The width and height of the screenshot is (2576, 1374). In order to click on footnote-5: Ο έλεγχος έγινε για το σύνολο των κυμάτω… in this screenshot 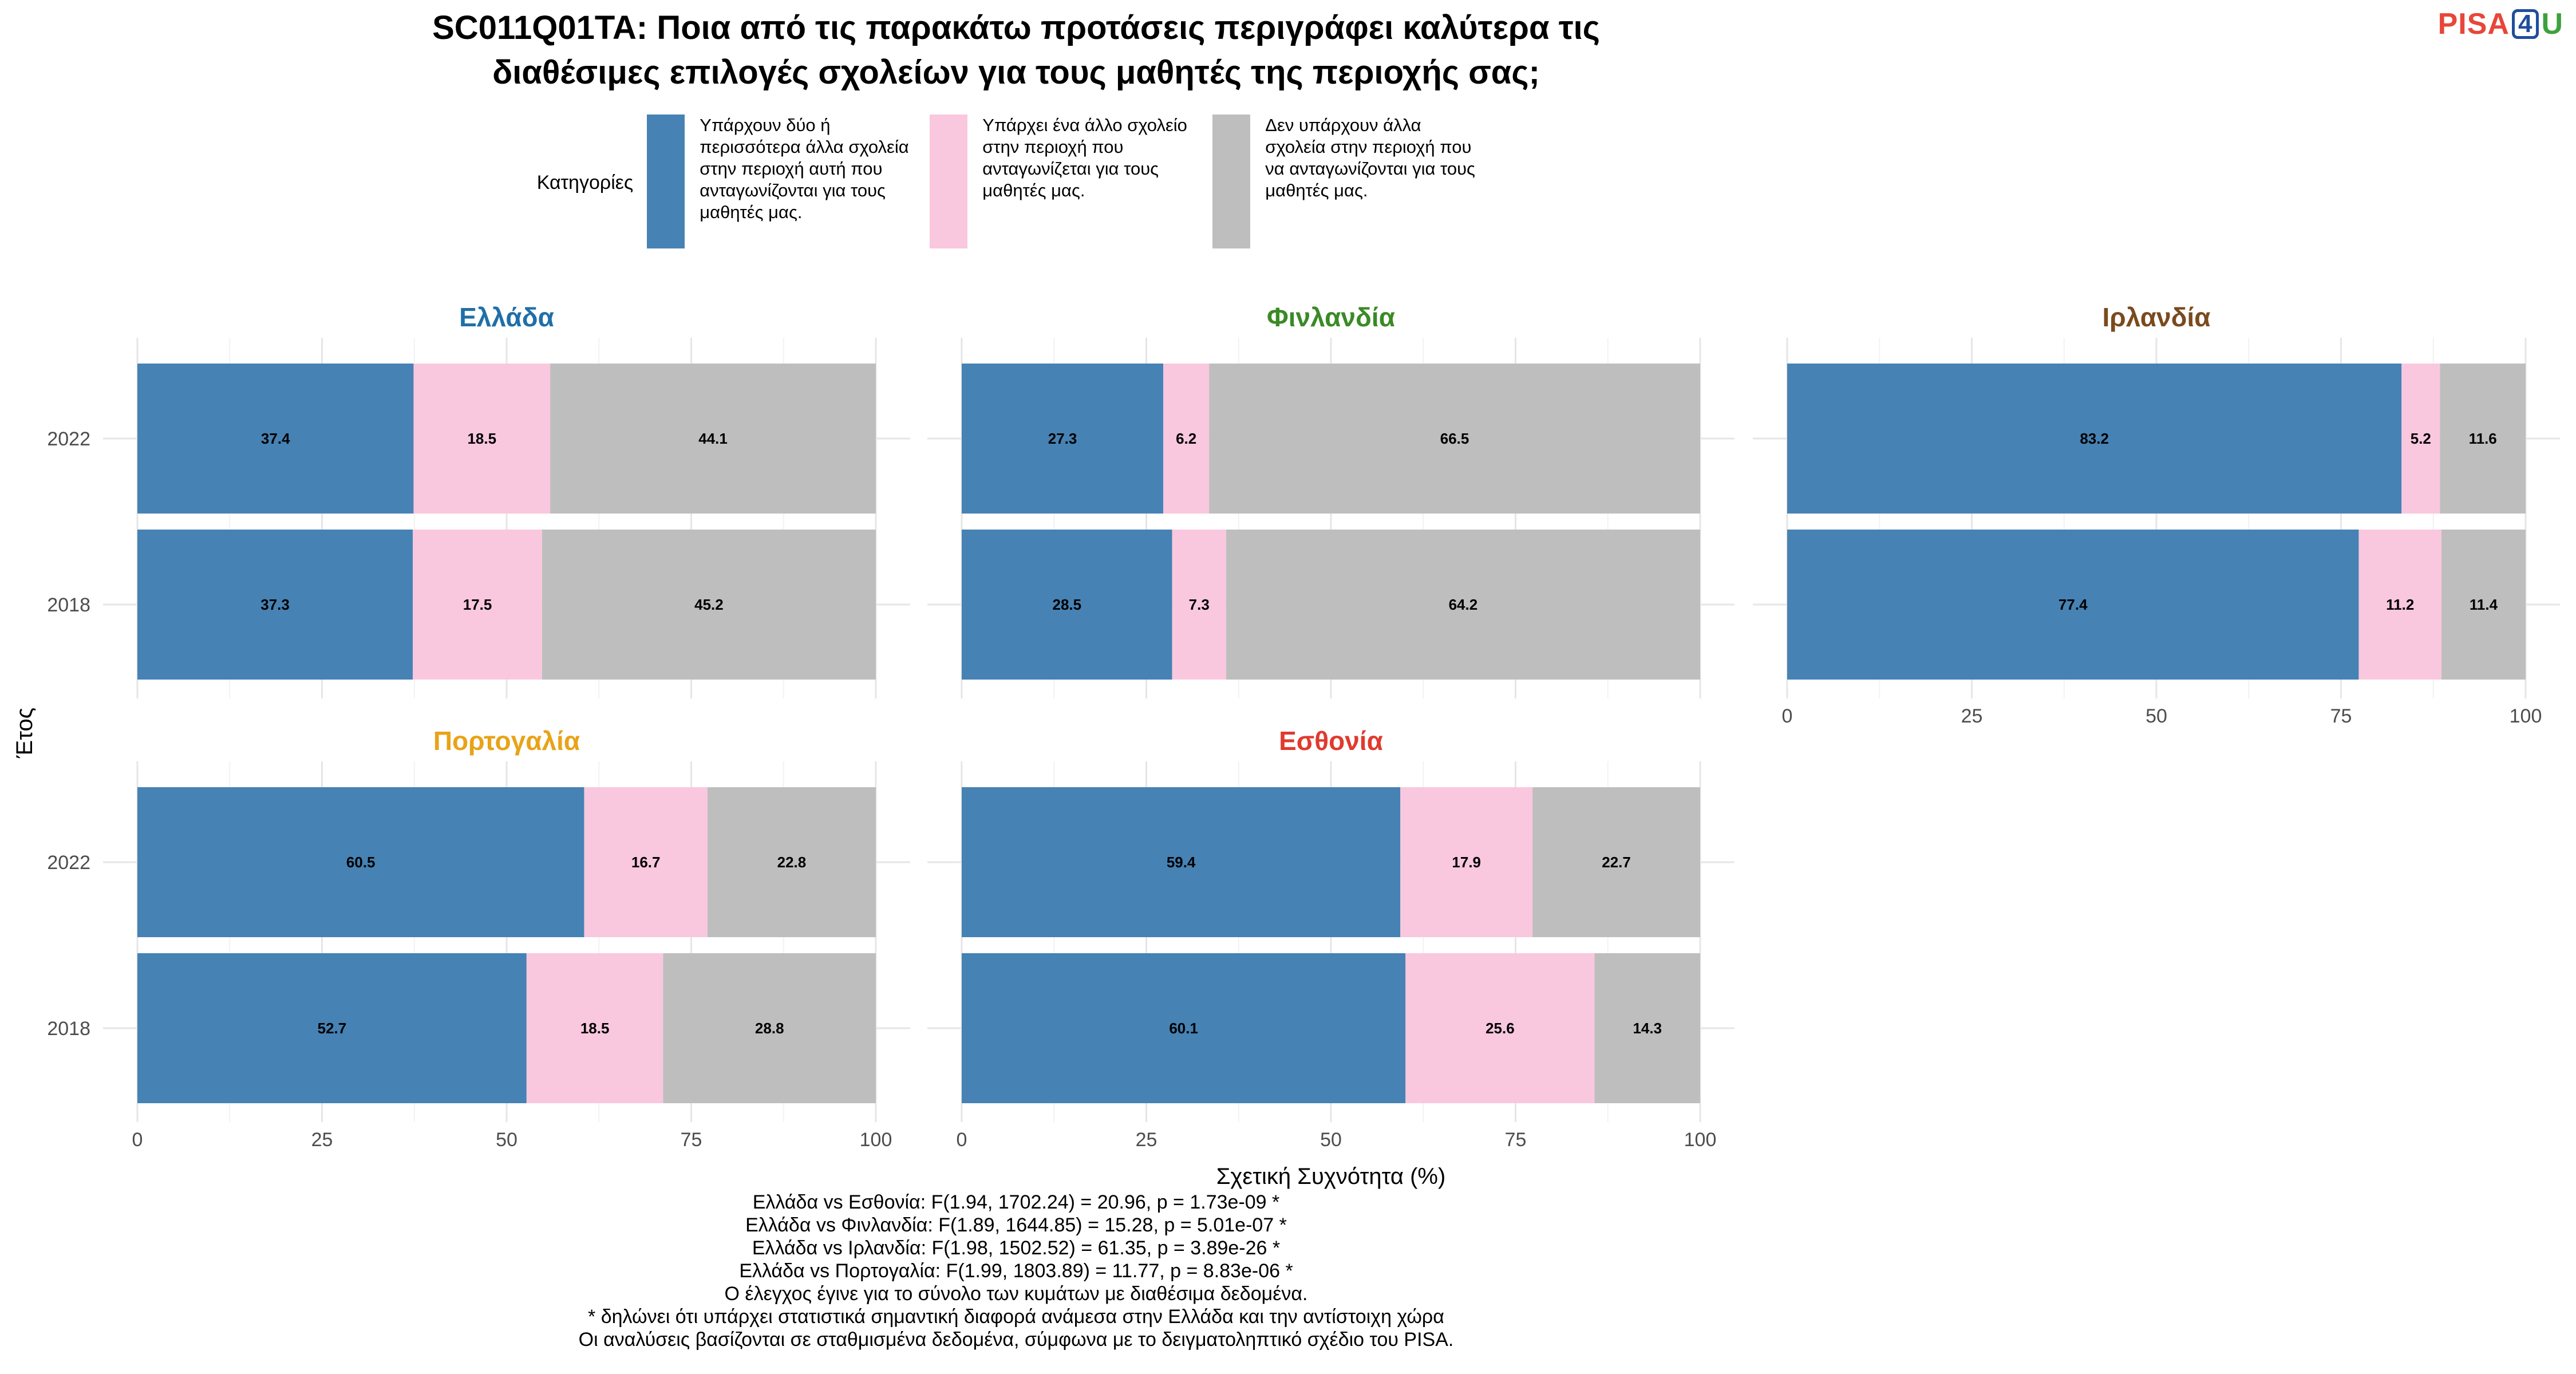, I will do `click(1016, 1294)`.